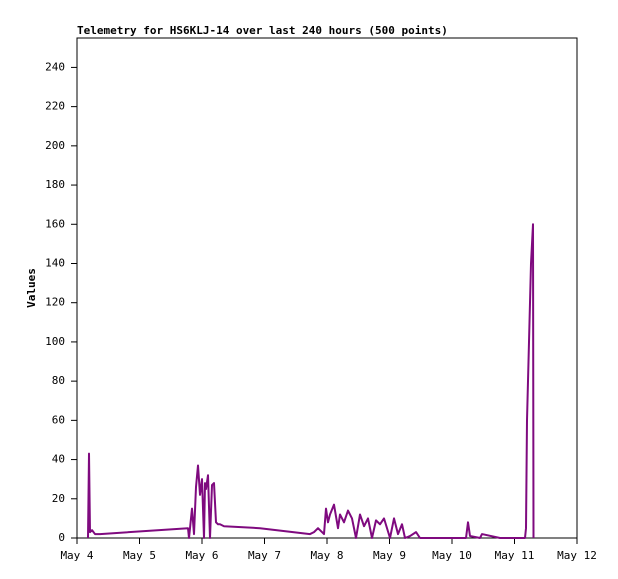  What do you see at coordinates (577, 555) in the screenshot?
I see `x-tick-label: May 12` at bounding box center [577, 555].